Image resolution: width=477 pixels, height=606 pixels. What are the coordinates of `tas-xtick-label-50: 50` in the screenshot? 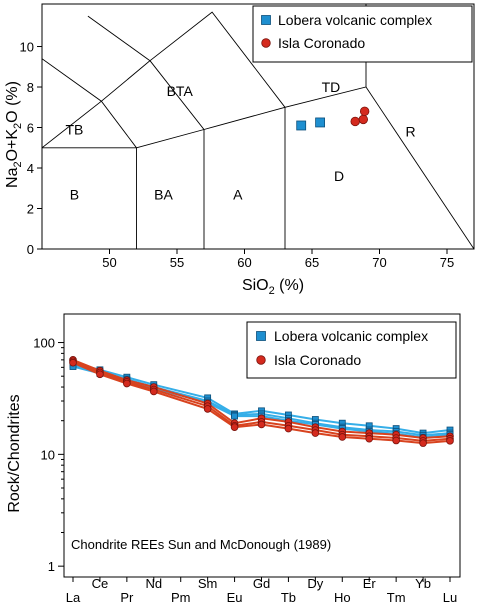 It's located at (109, 262).